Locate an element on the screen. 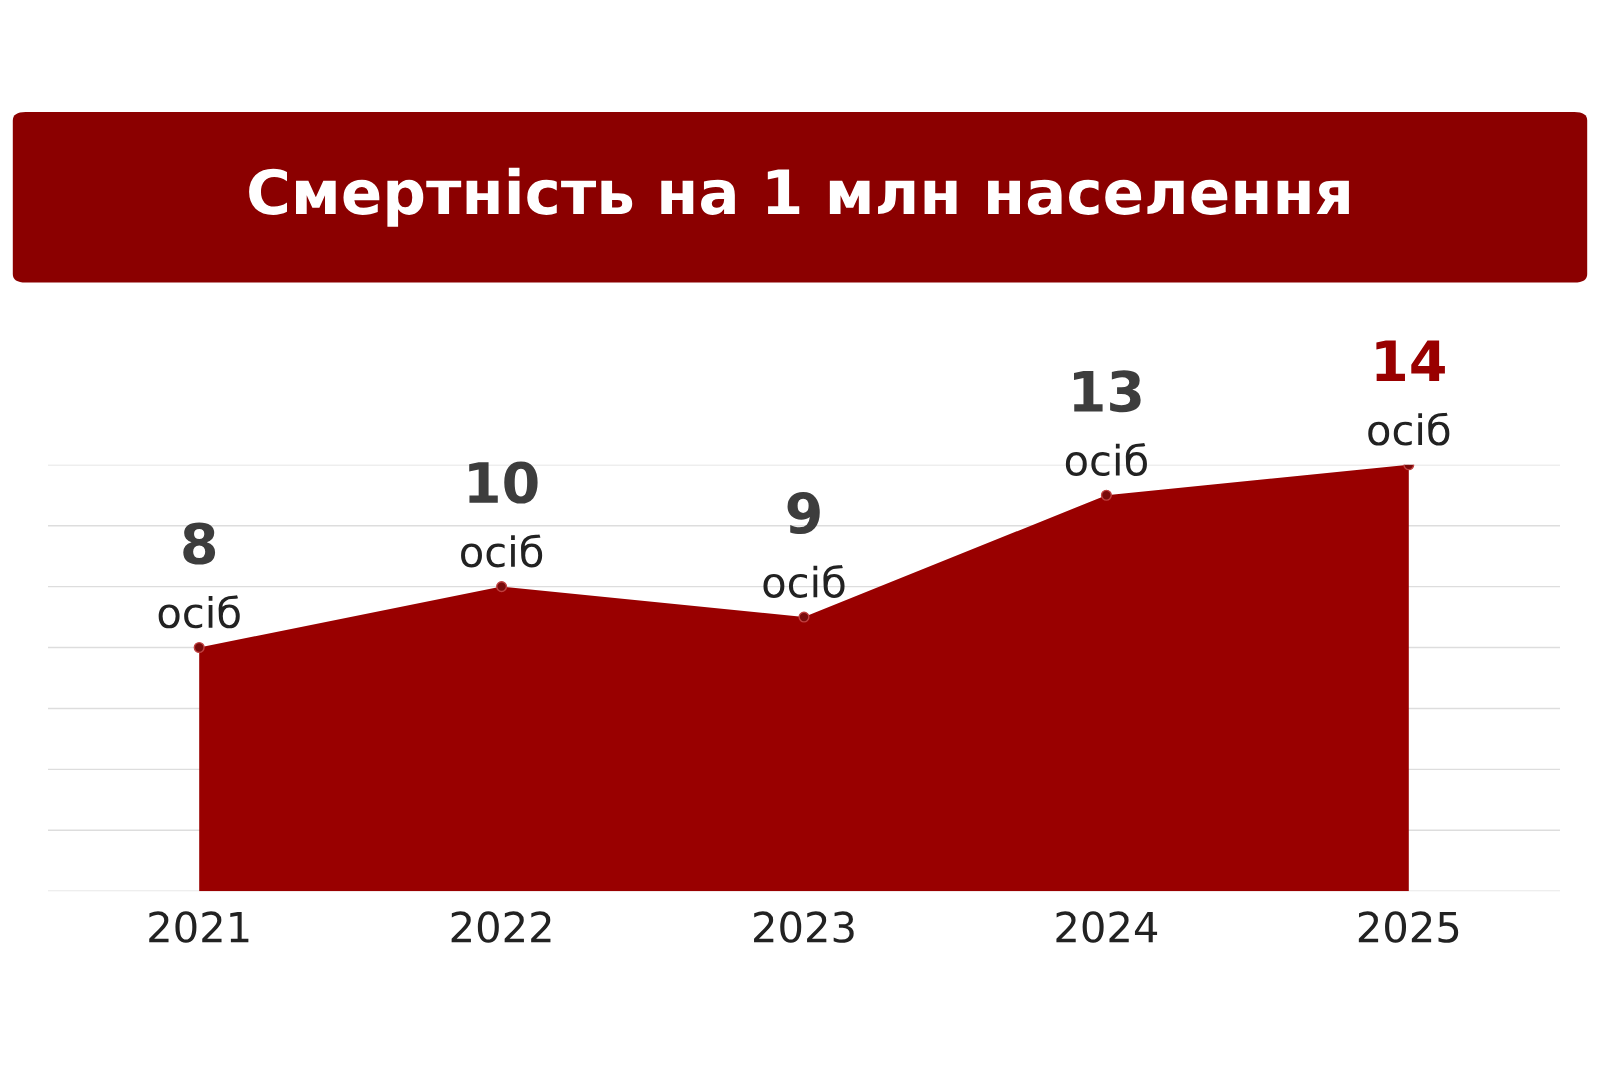 The width and height of the screenshot is (1600, 1066). data-label: 9 осіб is located at coordinates (804, 545).